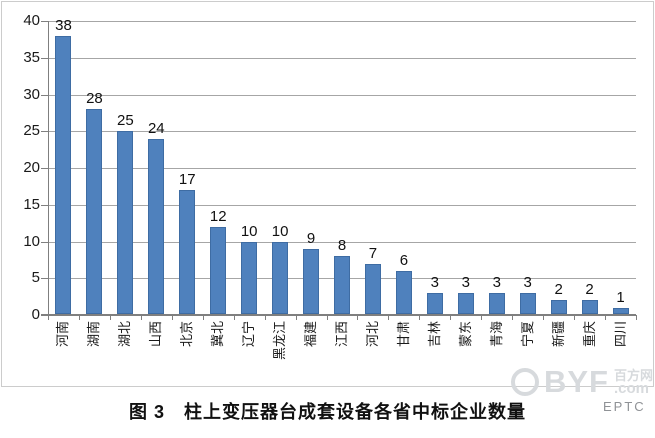  What do you see at coordinates (631, 388) in the screenshot?
I see `byf-domain: .com` at bounding box center [631, 388].